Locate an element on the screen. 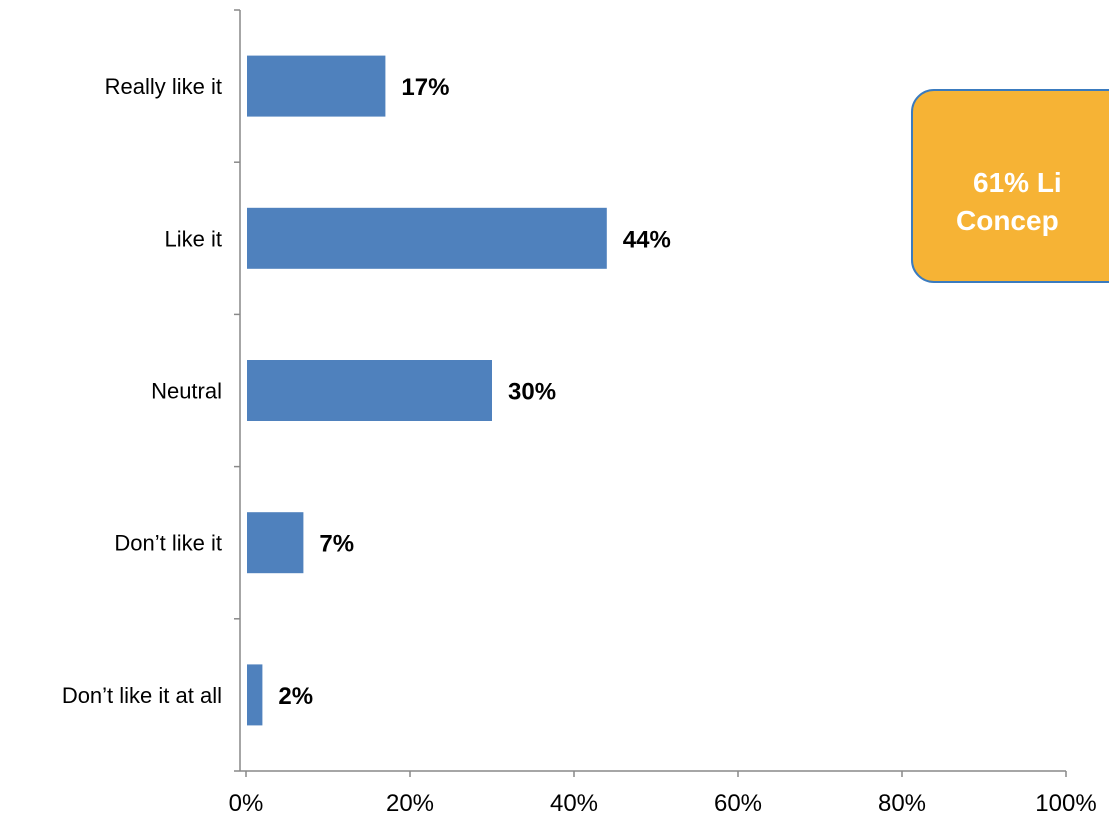 This screenshot has height=826, width=1109. data-label-0: 17% is located at coordinates (425, 87).